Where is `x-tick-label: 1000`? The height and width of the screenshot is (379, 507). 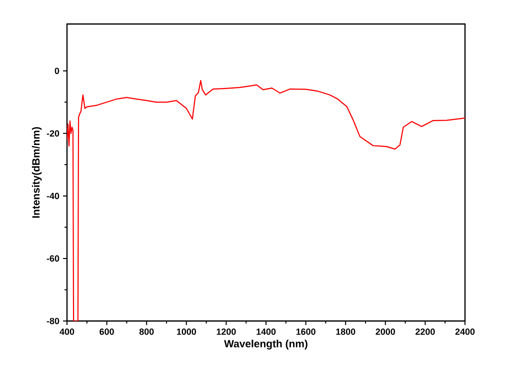
x-tick-label: 1000 is located at coordinates (186, 331).